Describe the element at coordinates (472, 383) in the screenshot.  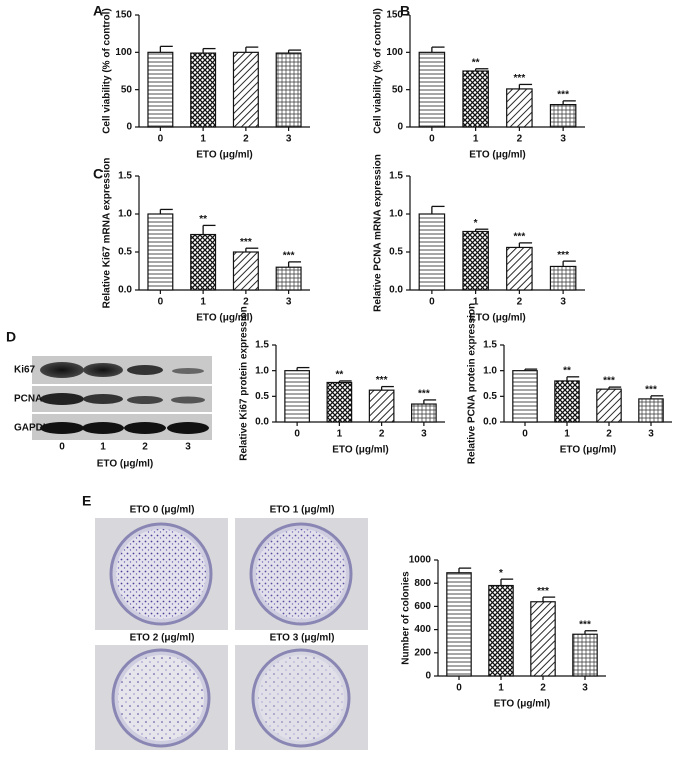
I see `y-axis-label: Relative PCNA protein expression` at that location.